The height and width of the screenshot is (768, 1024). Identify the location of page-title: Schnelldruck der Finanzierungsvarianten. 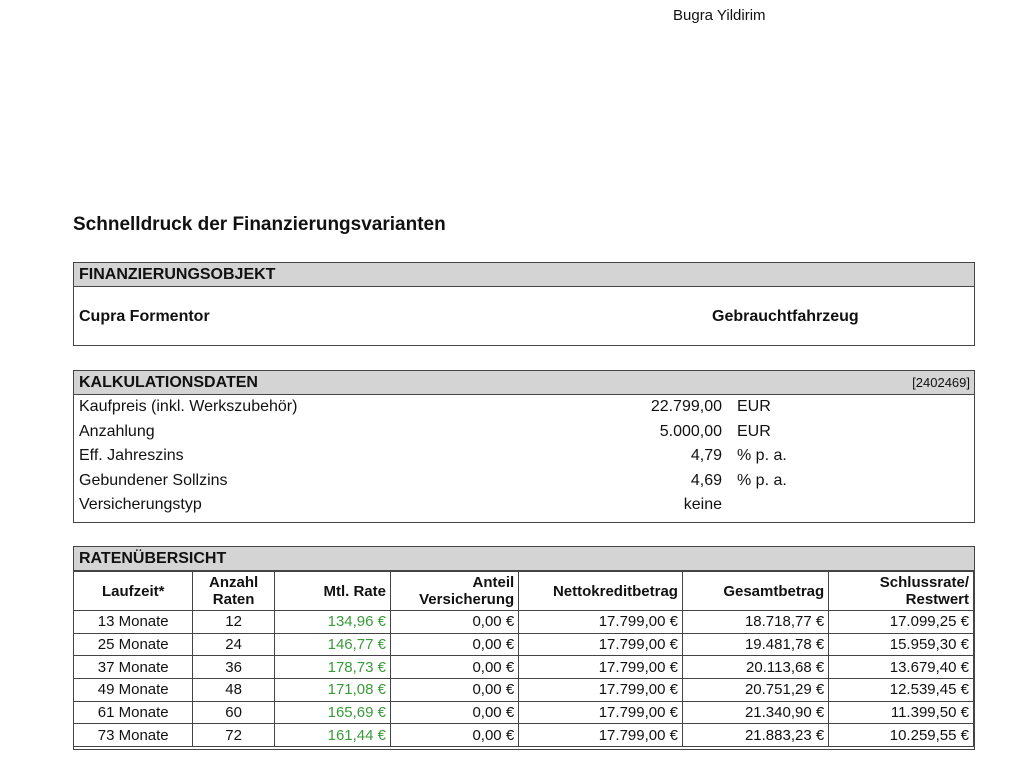
(259, 224).